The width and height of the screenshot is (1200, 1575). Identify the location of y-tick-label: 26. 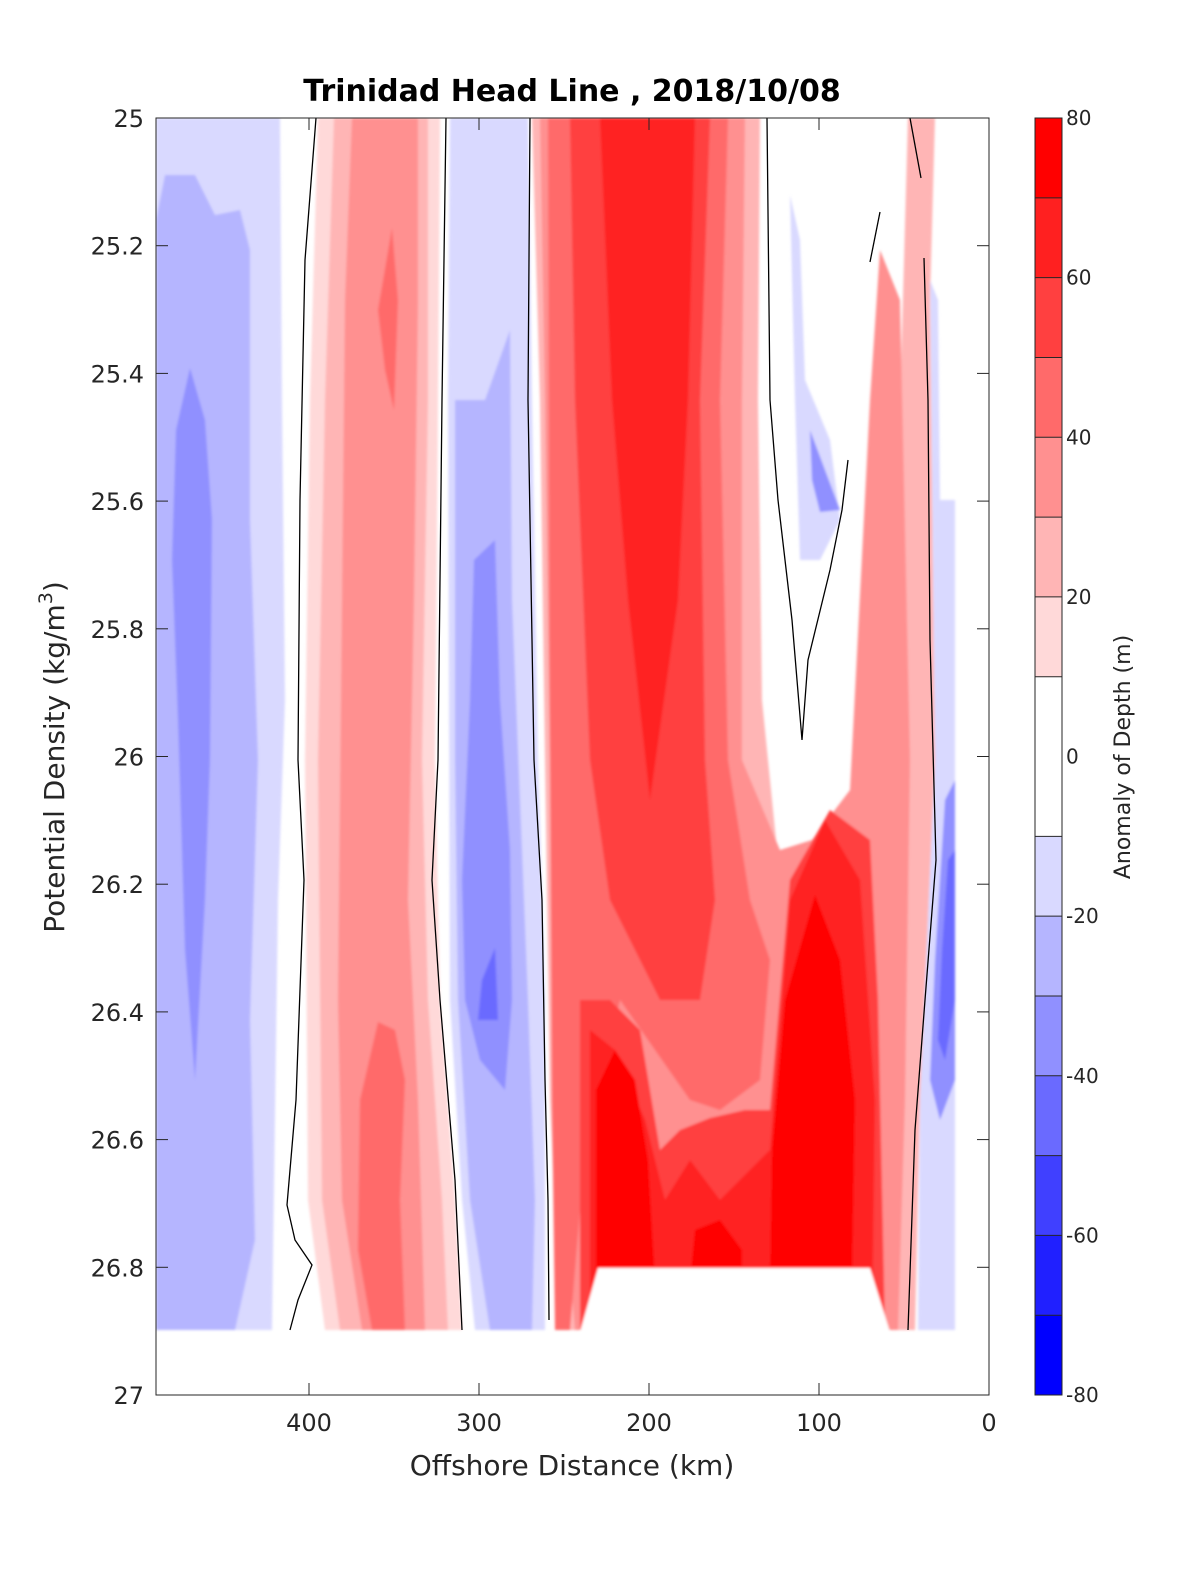
(128, 758).